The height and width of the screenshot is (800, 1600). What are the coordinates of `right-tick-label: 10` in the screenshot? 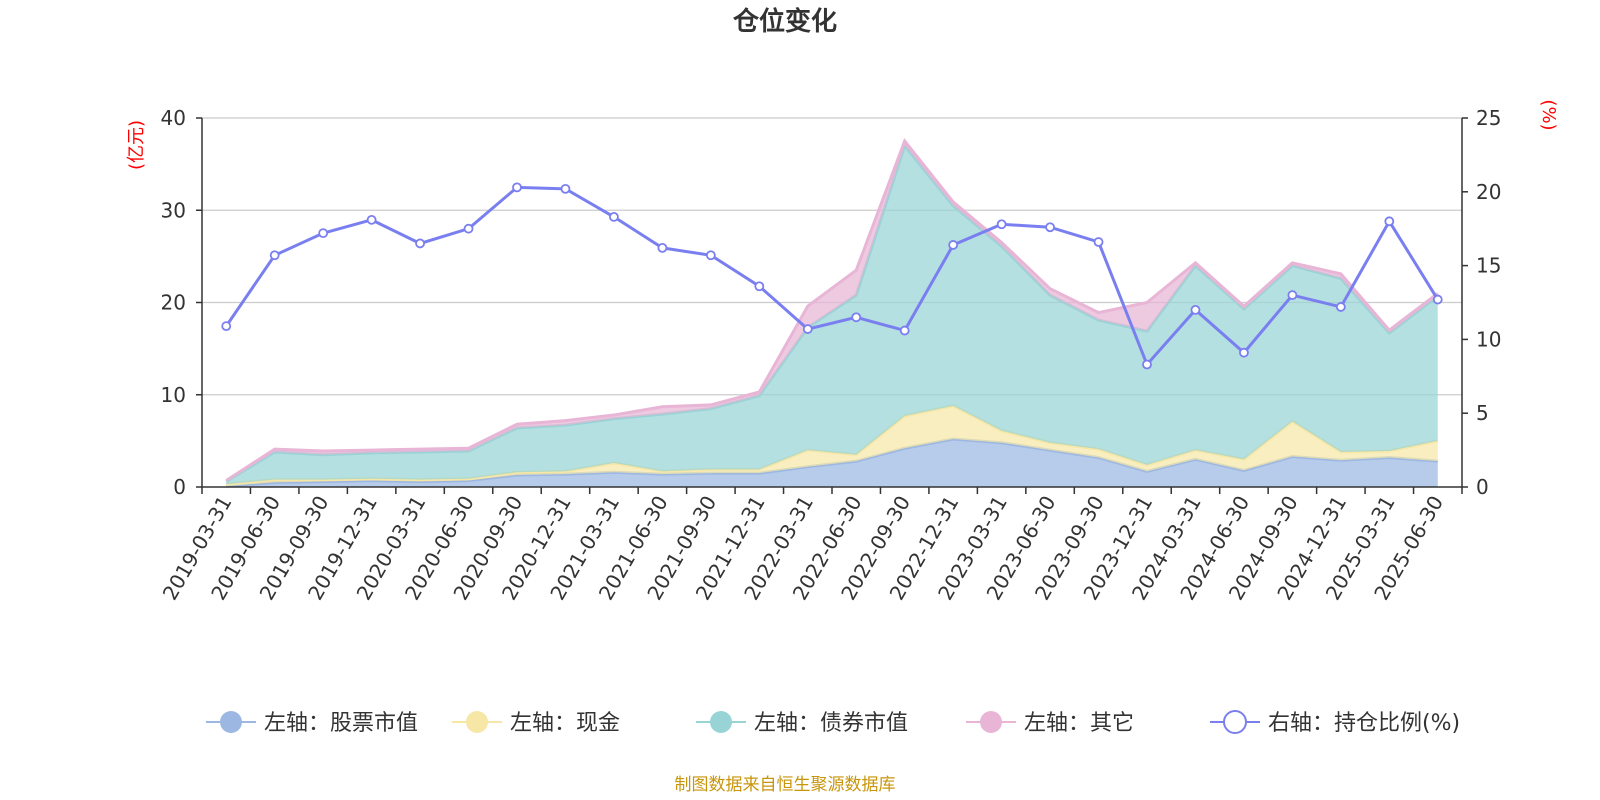 It's located at (1488, 339).